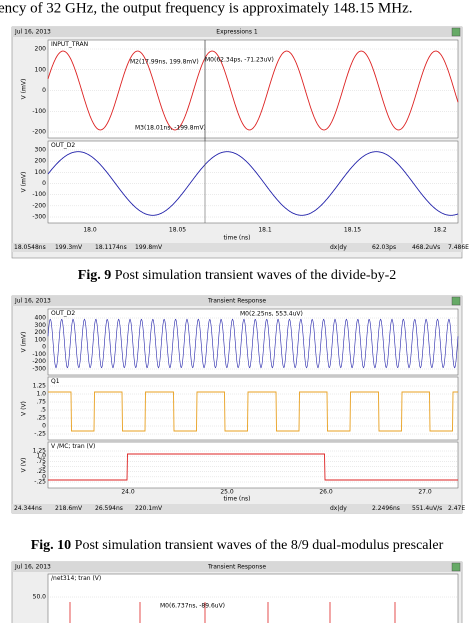  What do you see at coordinates (170, 128) in the screenshot?
I see `marker-label: M3(18.01ns, -199.8mV)` at bounding box center [170, 128].